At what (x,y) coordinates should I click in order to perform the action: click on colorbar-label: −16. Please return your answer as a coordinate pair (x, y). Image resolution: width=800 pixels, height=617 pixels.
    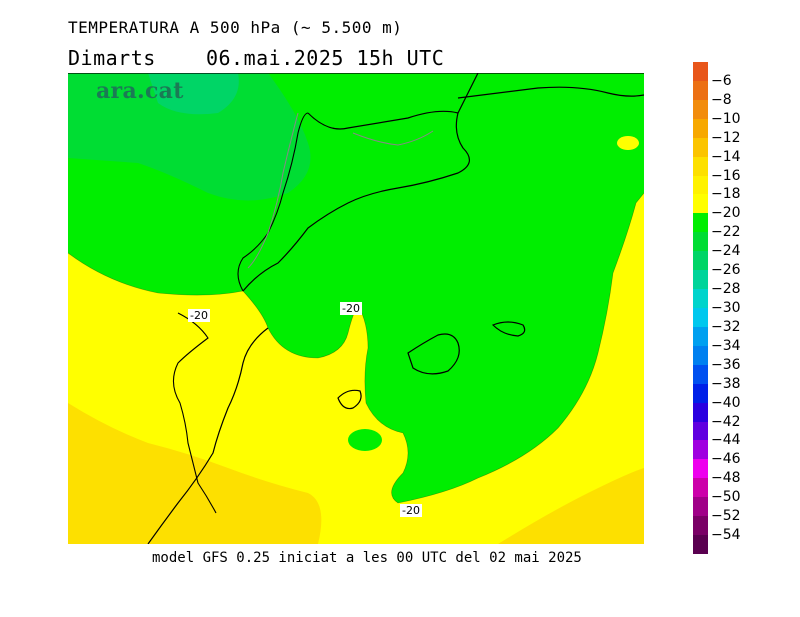
    Looking at the image, I should click on (726, 175).